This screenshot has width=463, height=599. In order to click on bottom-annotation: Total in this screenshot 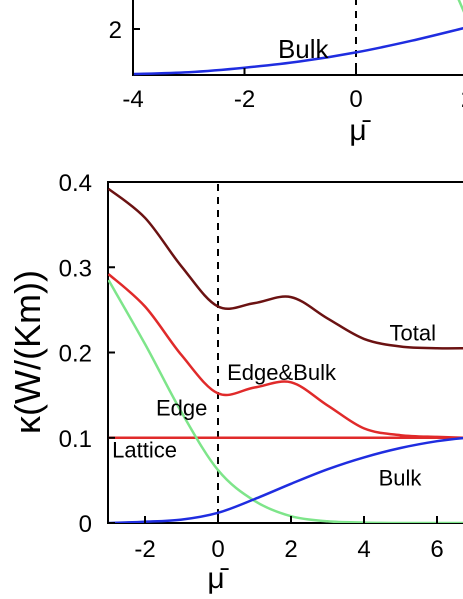, I will do `click(413, 333)`.